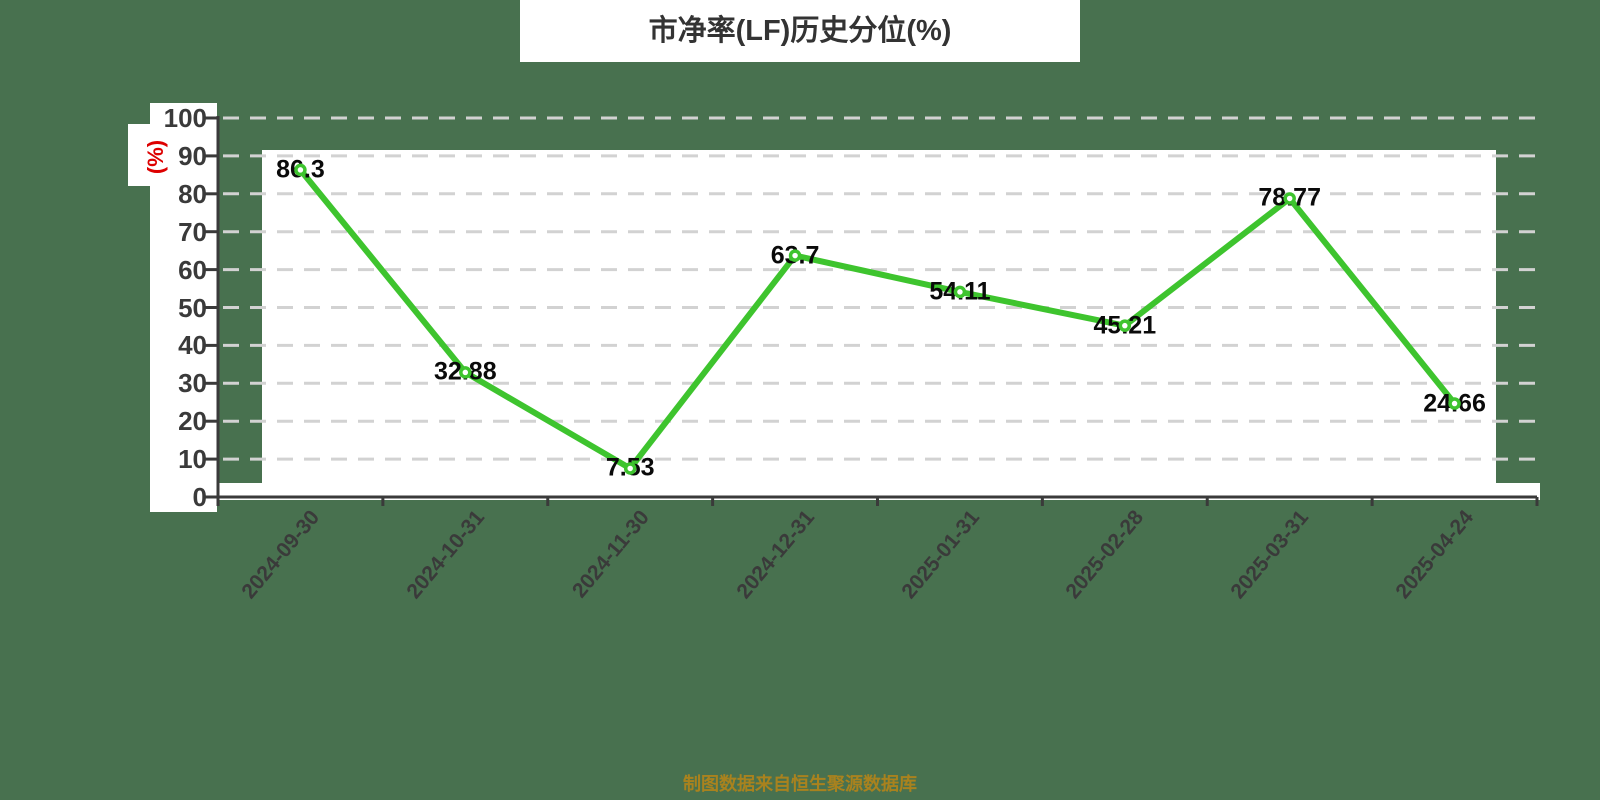 The width and height of the screenshot is (1600, 800). Describe the element at coordinates (154, 155) in the screenshot. I see `unit-backdrop` at that location.